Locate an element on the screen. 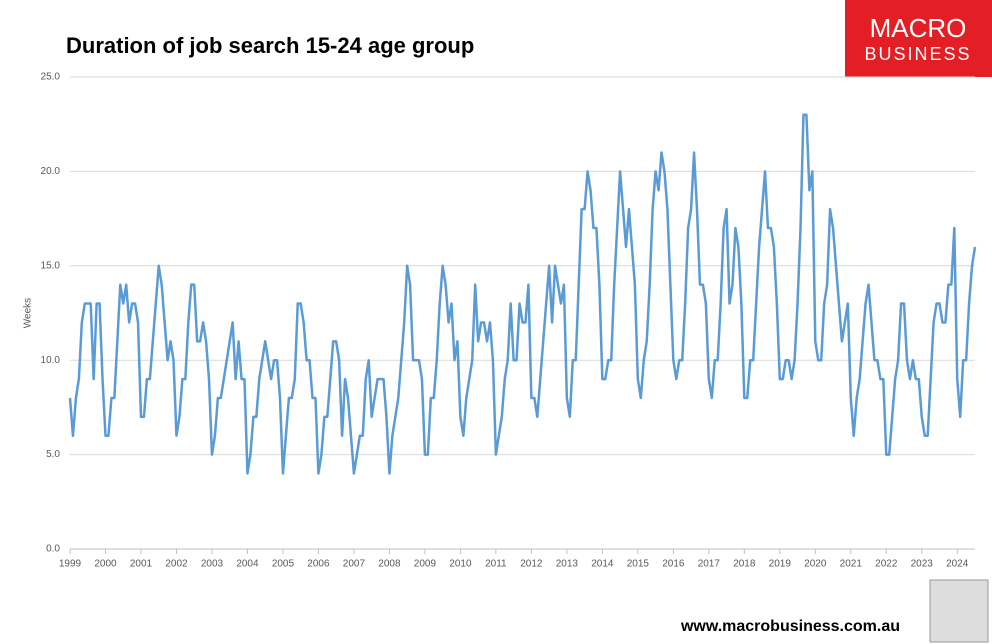  y-tick-label: 5.0 is located at coordinates (53, 454).